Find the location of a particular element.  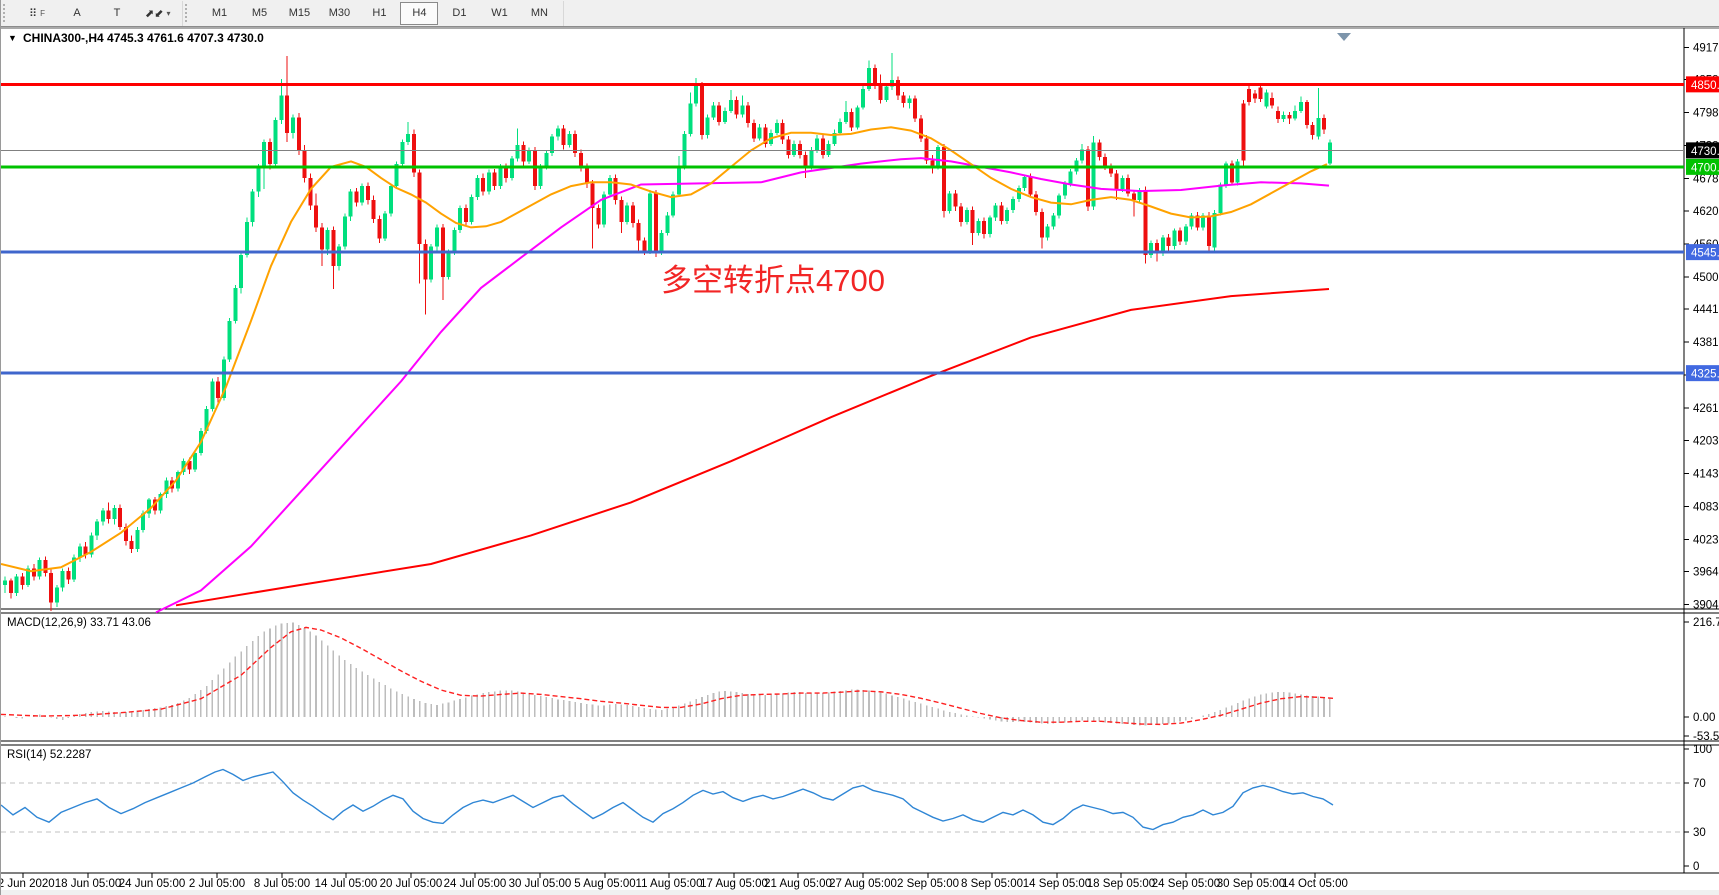

svg-text: 11 Aug 05:00 is located at coordinates (669, 884).